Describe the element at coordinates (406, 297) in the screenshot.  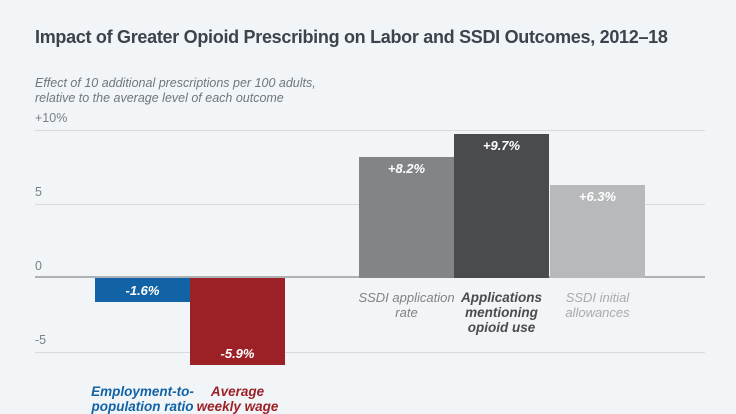
I see `bar-category-label-line: SSDI application` at that location.